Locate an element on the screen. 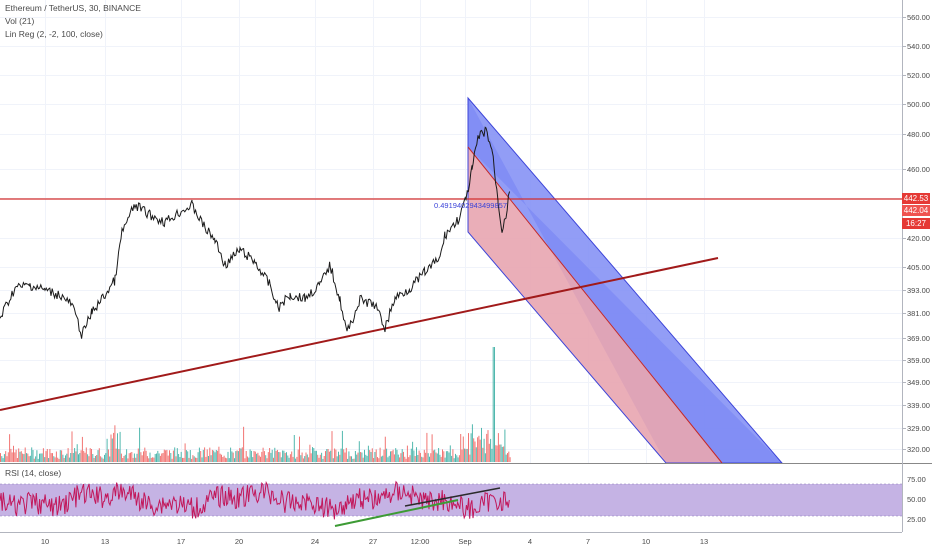 This screenshot has height=550, width=932. price-tick-label: 560.00 is located at coordinates (918, 17).